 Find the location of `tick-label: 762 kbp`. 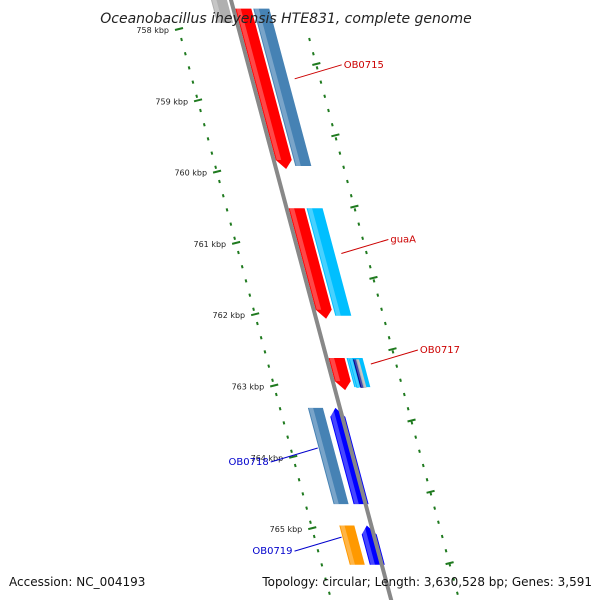

tick-label: 762 kbp is located at coordinates (229, 315).